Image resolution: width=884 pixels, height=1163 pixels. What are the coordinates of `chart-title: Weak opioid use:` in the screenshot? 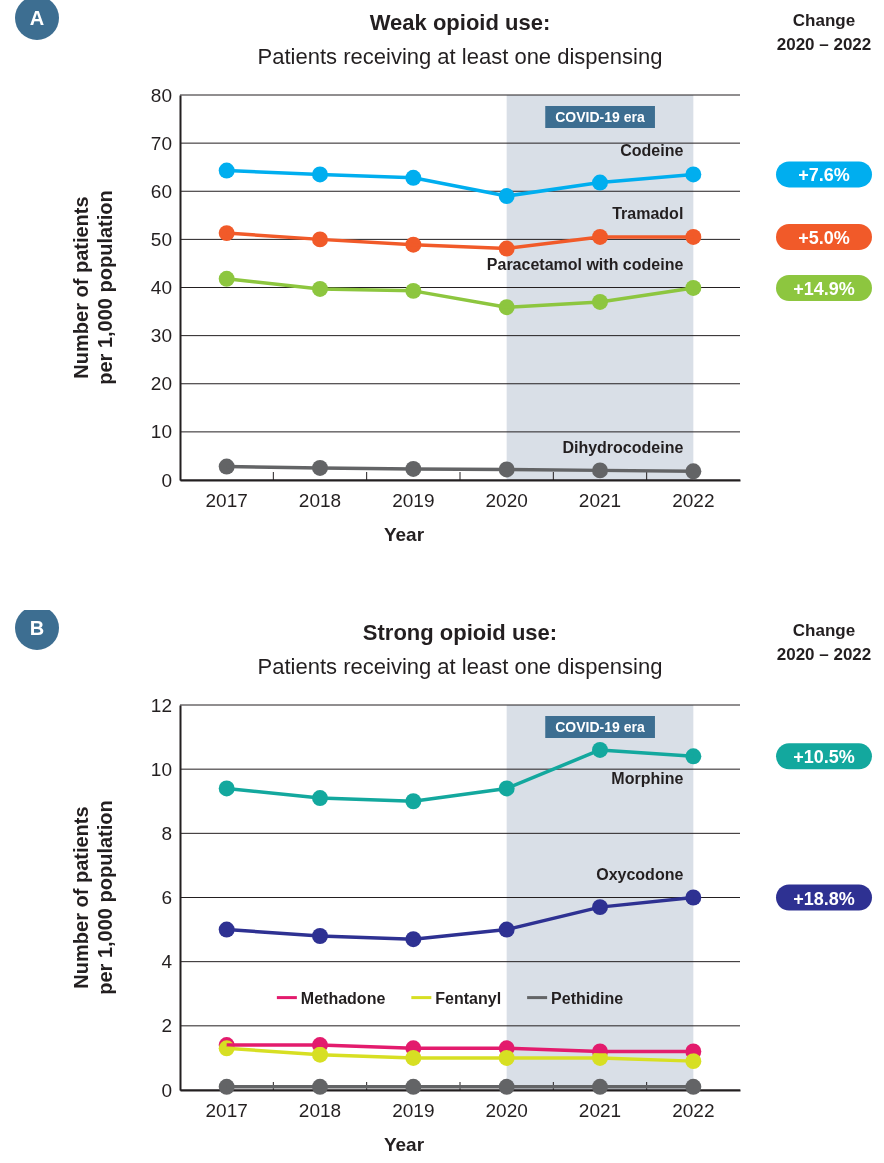 It's located at (460, 22).